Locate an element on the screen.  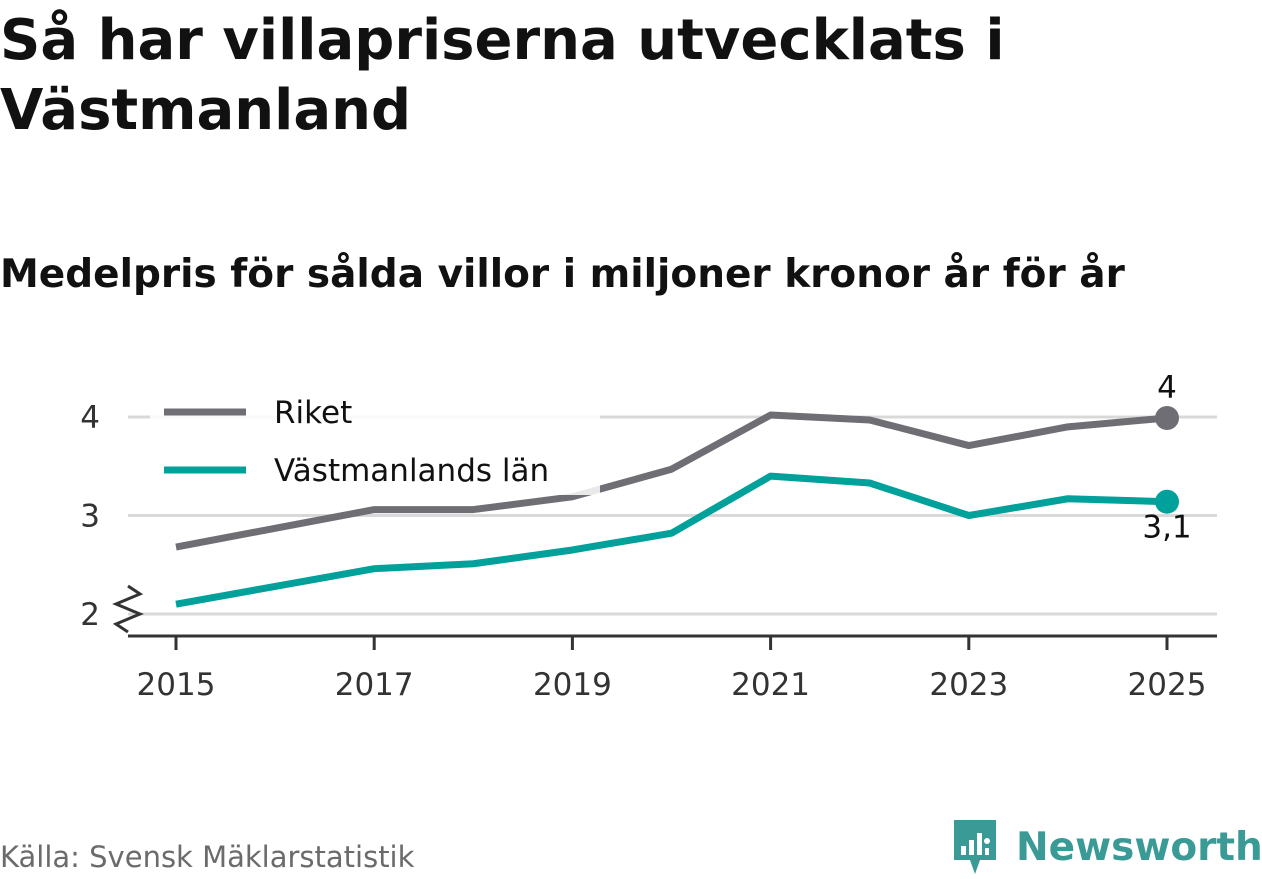
series-line-vastmanland is located at coordinates (671, 540).